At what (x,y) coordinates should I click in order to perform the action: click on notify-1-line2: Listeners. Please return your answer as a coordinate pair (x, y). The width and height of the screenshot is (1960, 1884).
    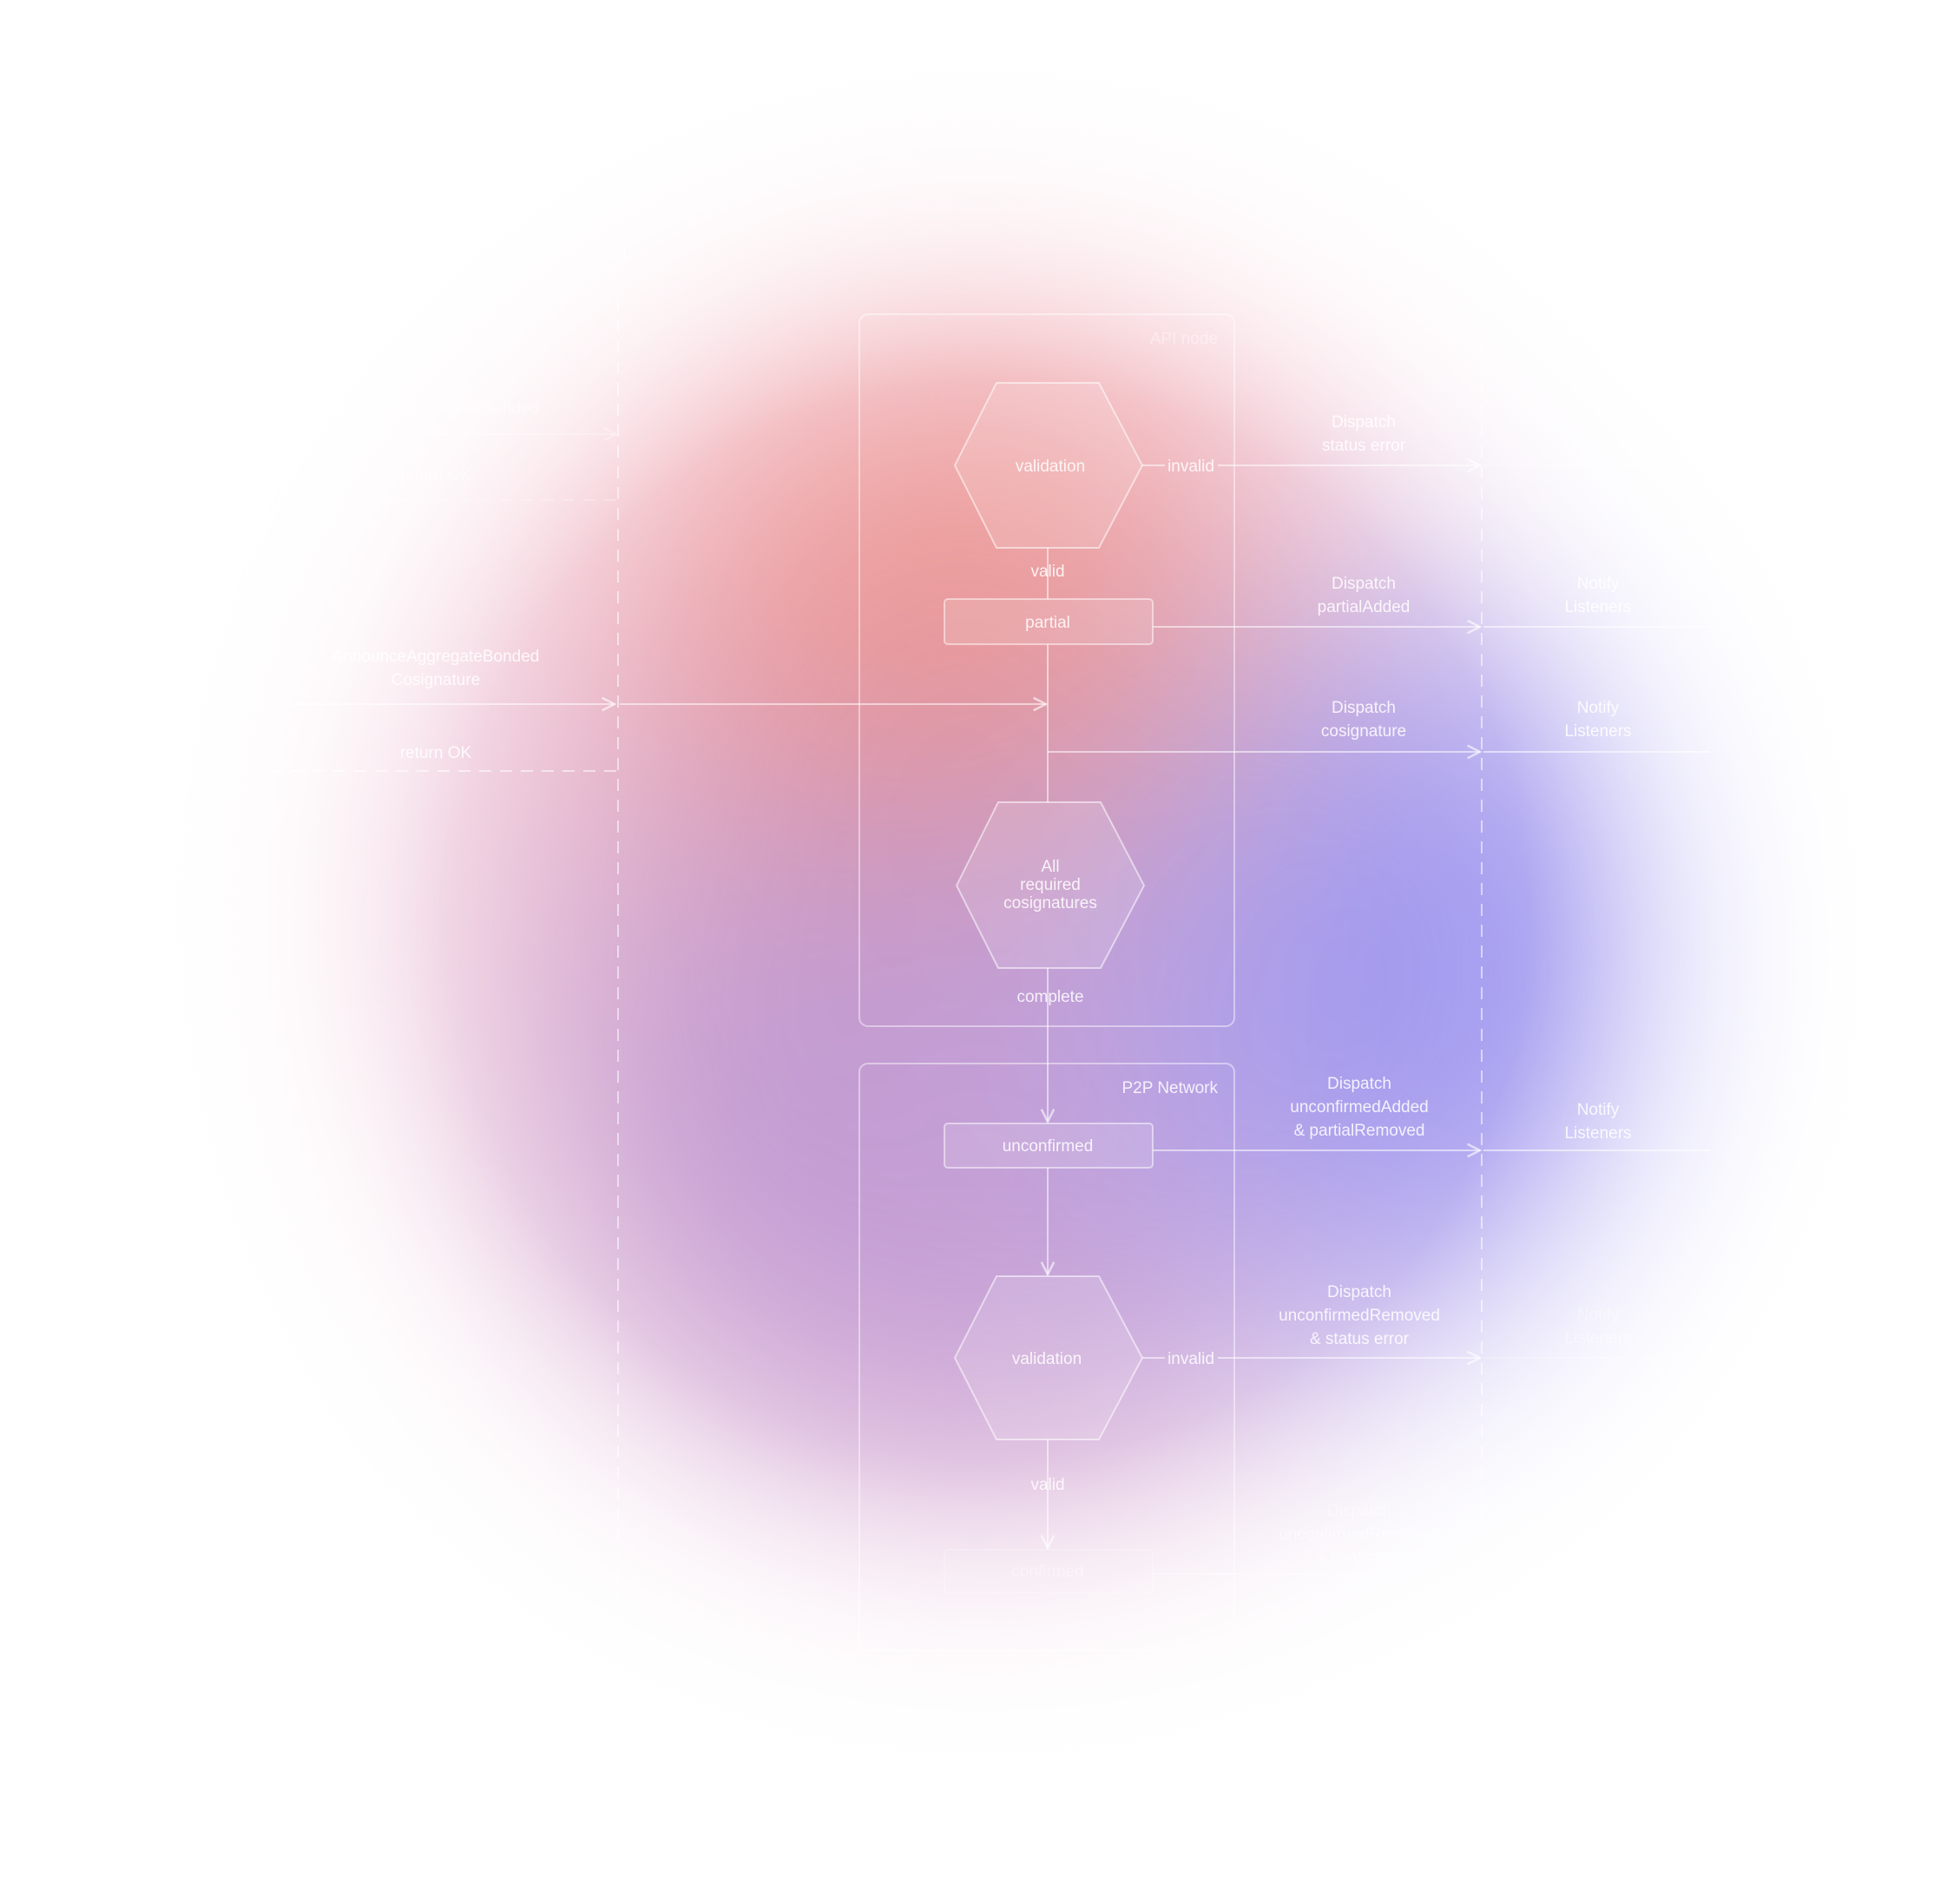
    Looking at the image, I should click on (1597, 446).